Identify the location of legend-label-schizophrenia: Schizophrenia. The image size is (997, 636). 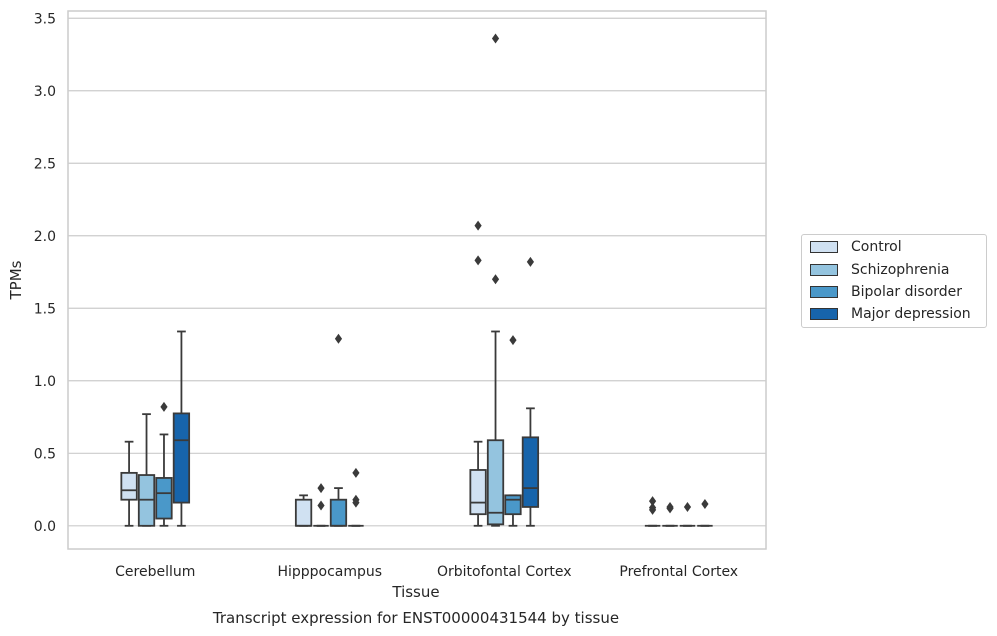
(900, 270).